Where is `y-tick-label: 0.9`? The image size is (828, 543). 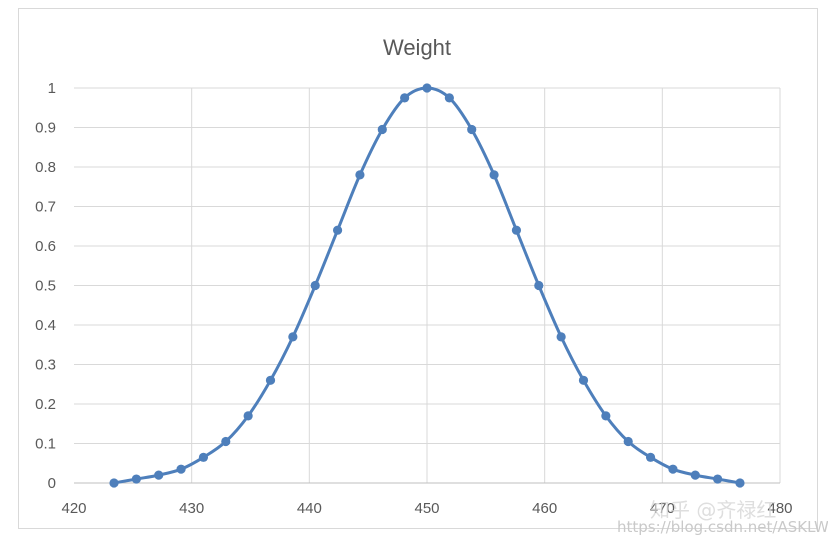 y-tick-label: 0.9 is located at coordinates (45, 128).